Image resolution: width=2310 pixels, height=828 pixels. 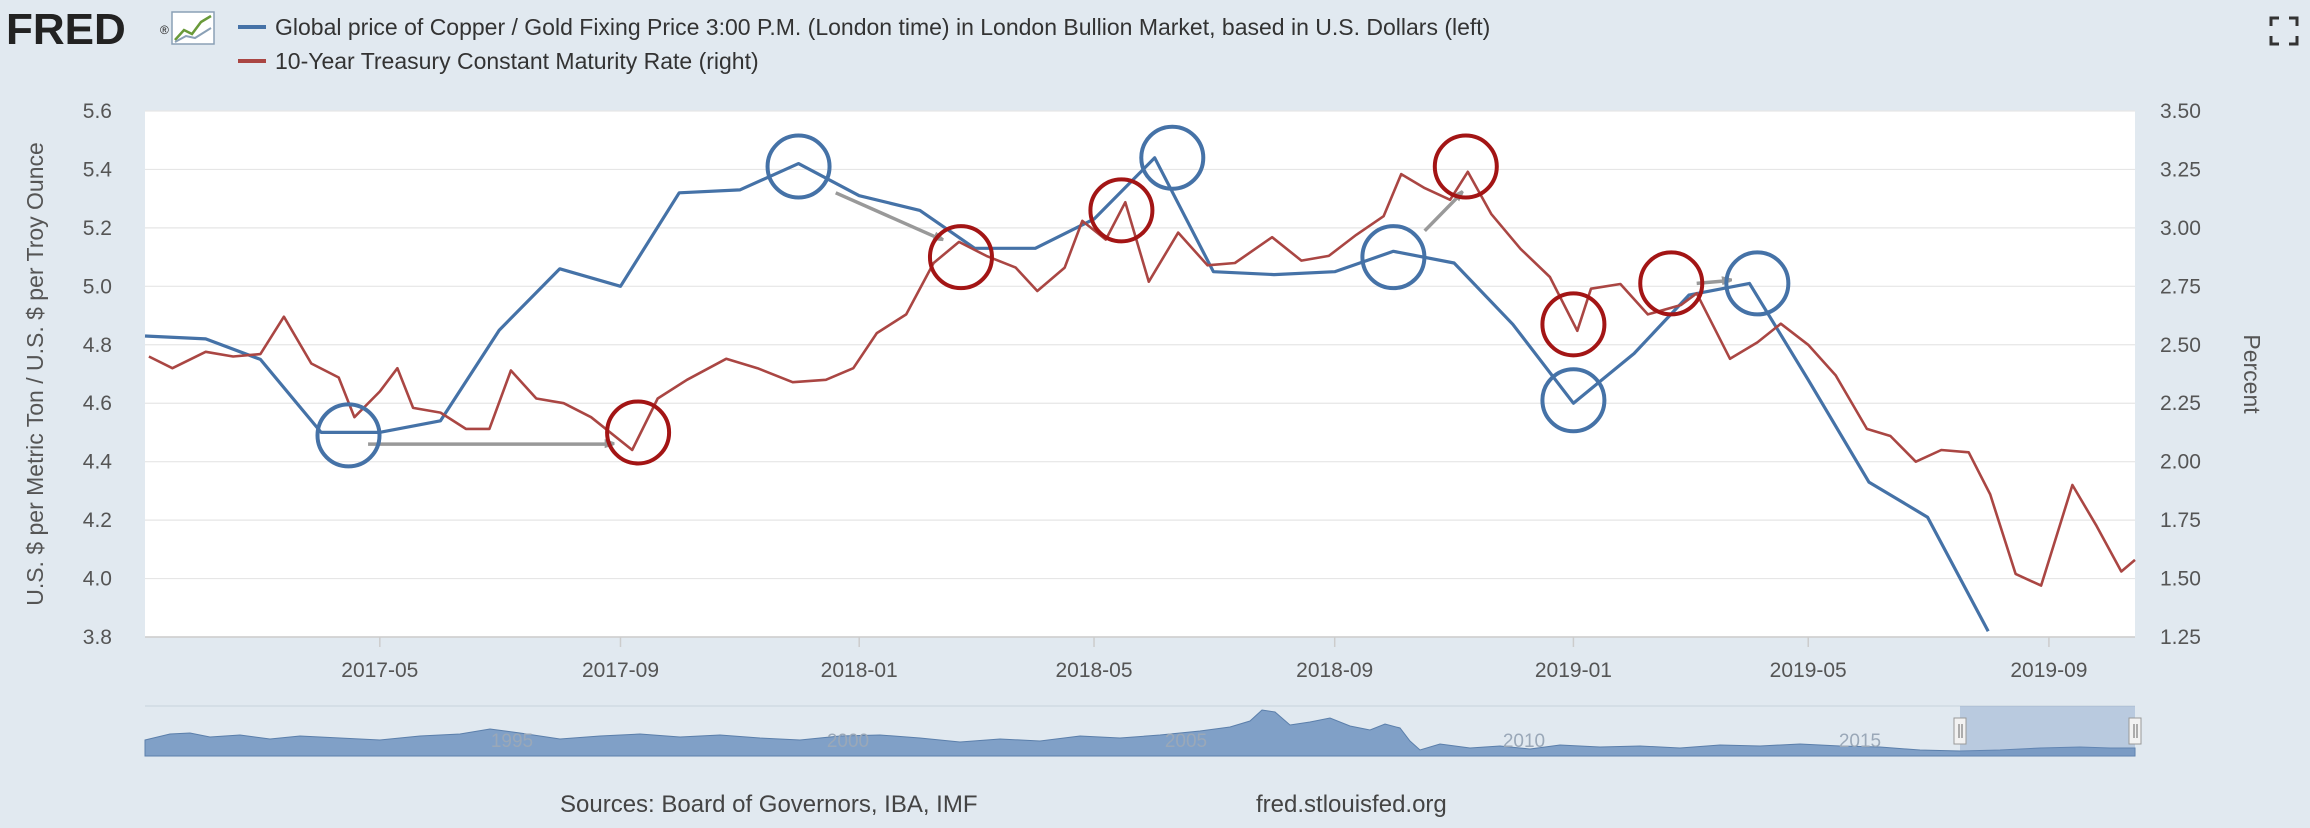 What do you see at coordinates (2180, 403) in the screenshot?
I see `y-right-tick-label: 2.25` at bounding box center [2180, 403].